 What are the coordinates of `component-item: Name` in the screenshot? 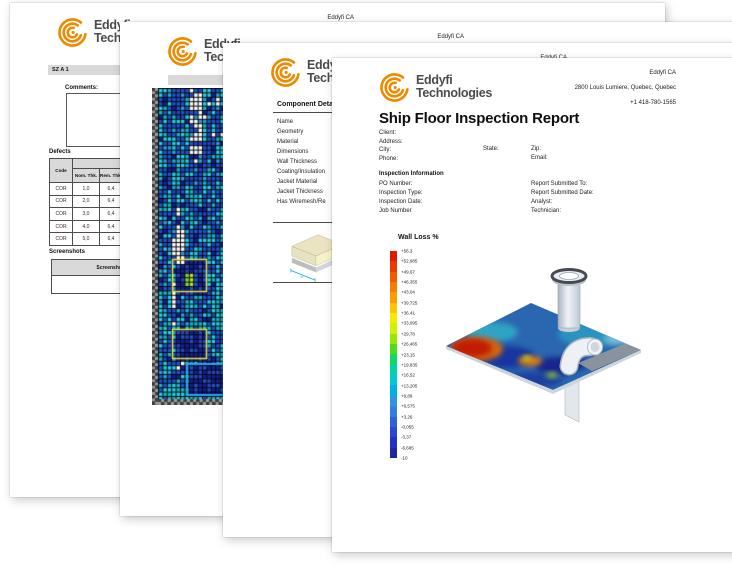 It's located at (285, 122).